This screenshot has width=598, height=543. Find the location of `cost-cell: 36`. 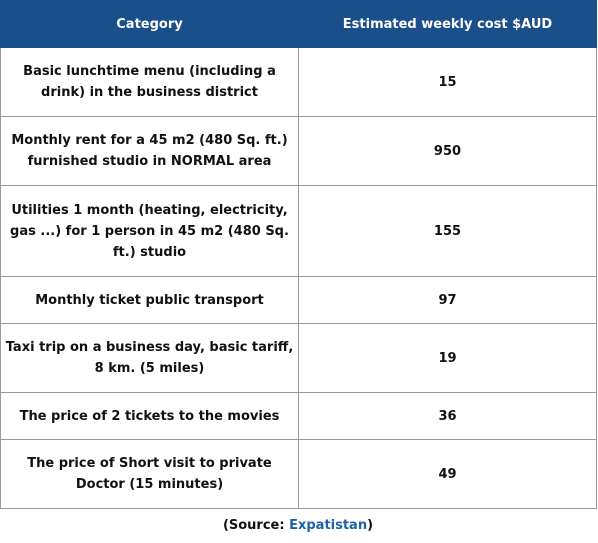

cost-cell: 36 is located at coordinates (447, 416).